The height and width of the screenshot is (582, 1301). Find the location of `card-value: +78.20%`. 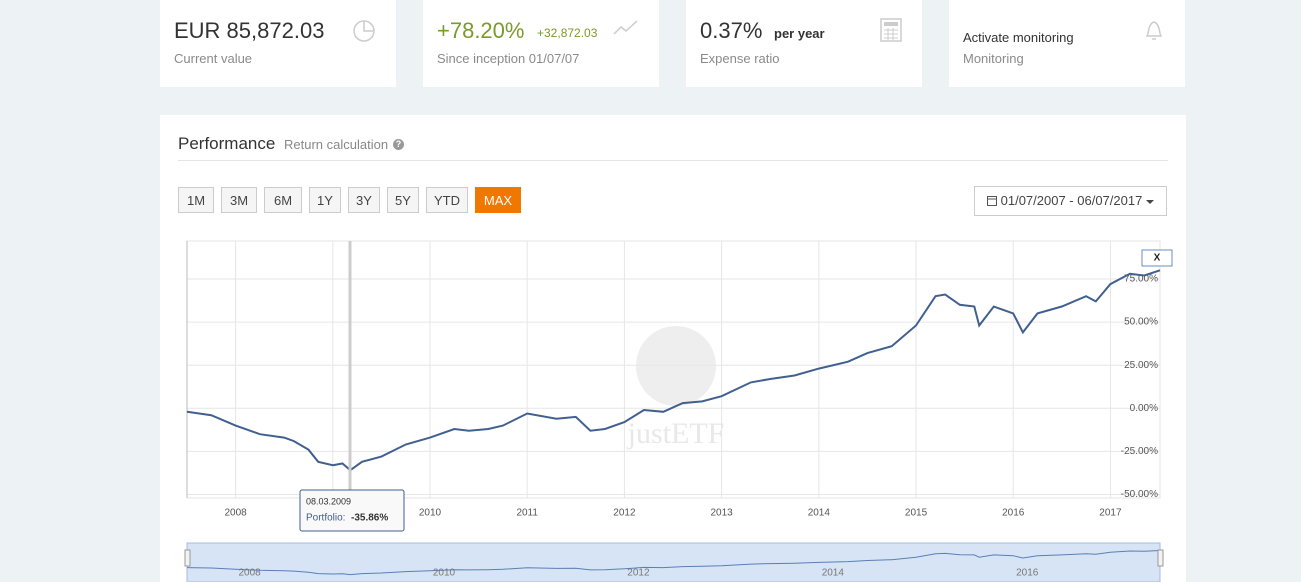

card-value: +78.20% is located at coordinates (481, 30).